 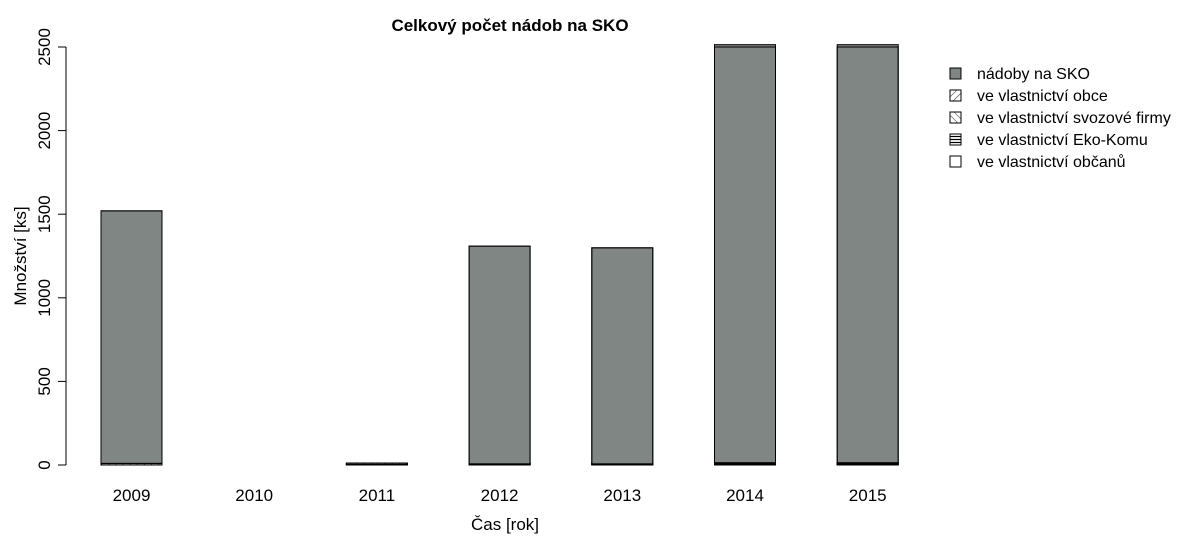 I want to click on x-tick-label: 2015, so click(x=868, y=495).